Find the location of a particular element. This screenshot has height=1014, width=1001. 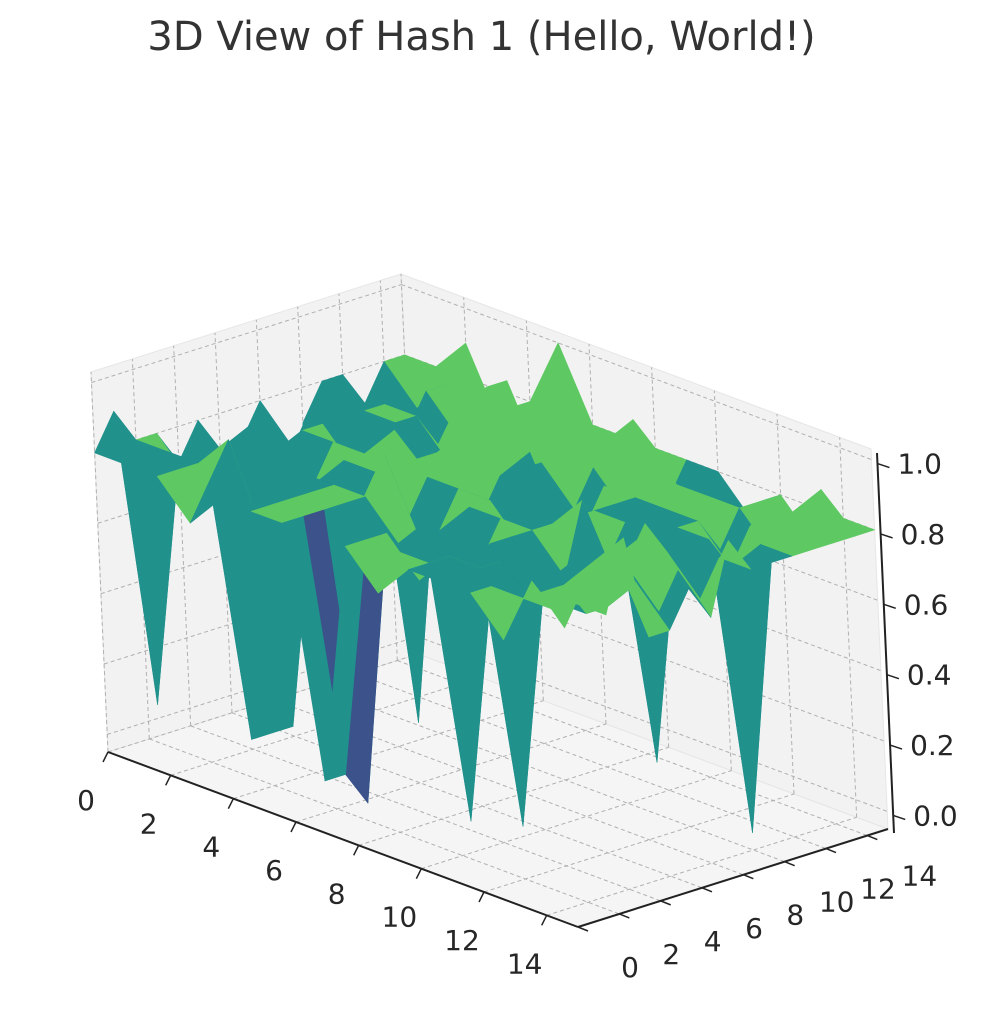

z-axis-line is located at coordinates (885, 643).